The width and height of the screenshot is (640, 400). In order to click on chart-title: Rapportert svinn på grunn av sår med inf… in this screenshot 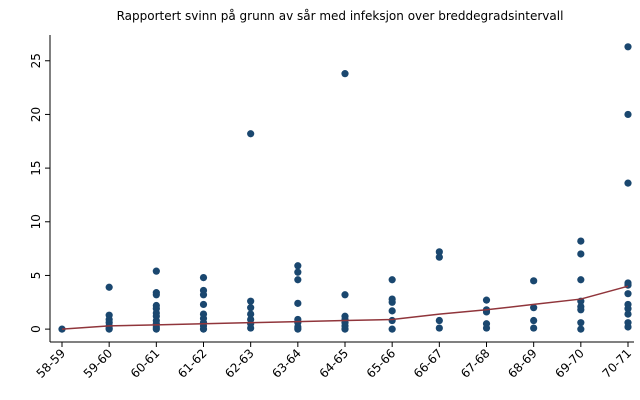, I will do `click(340, 16)`.